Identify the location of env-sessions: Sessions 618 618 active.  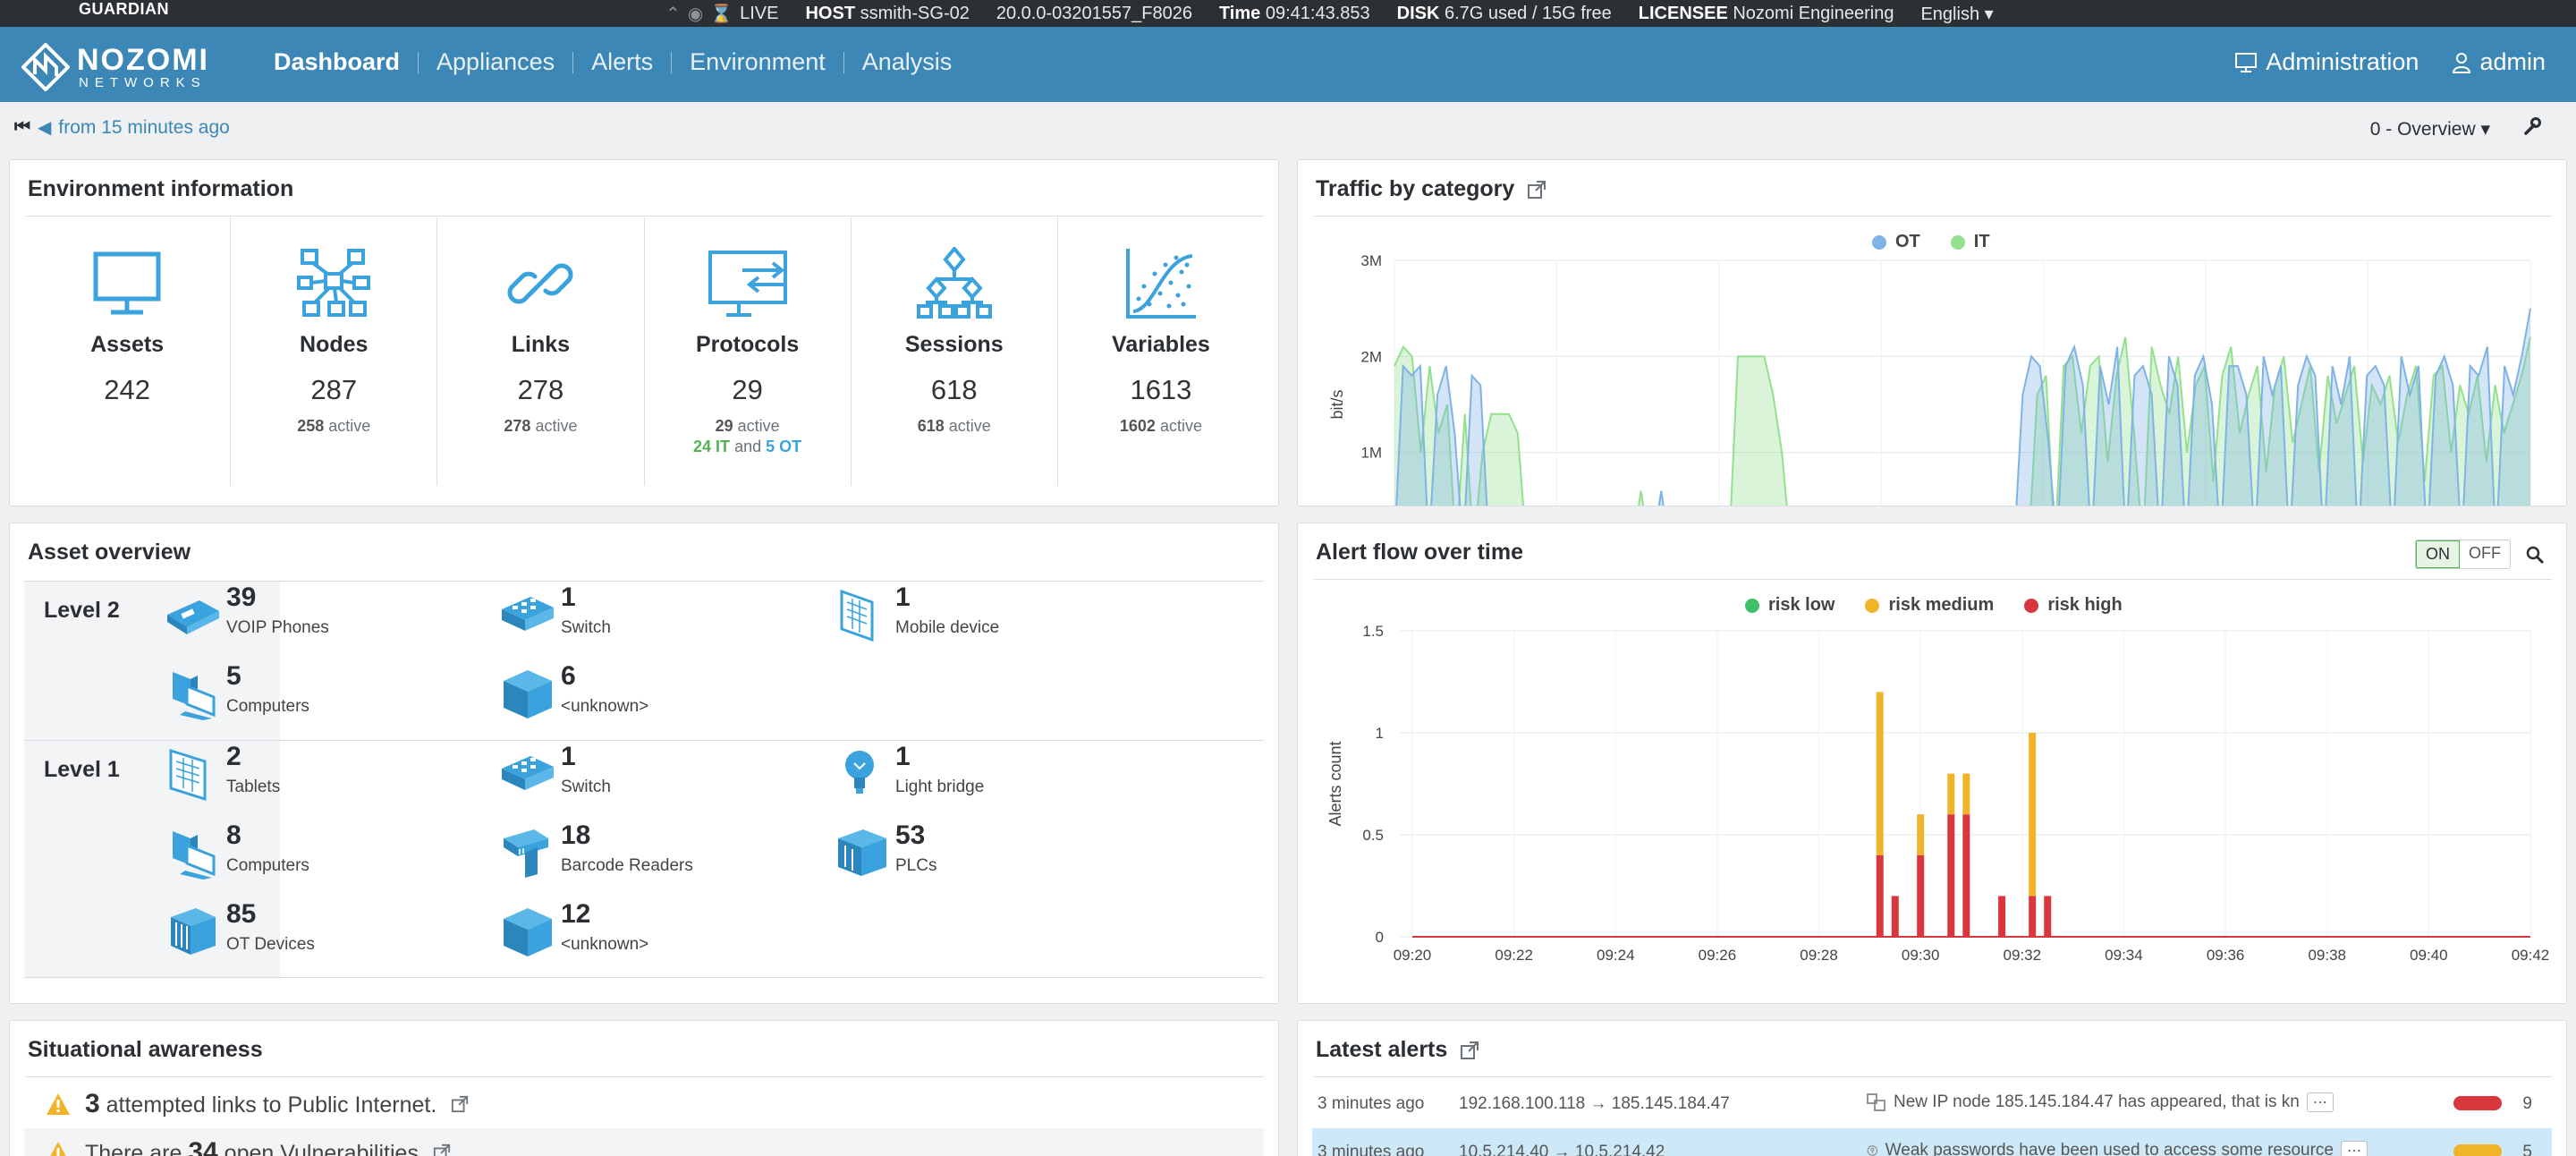
(955, 351).